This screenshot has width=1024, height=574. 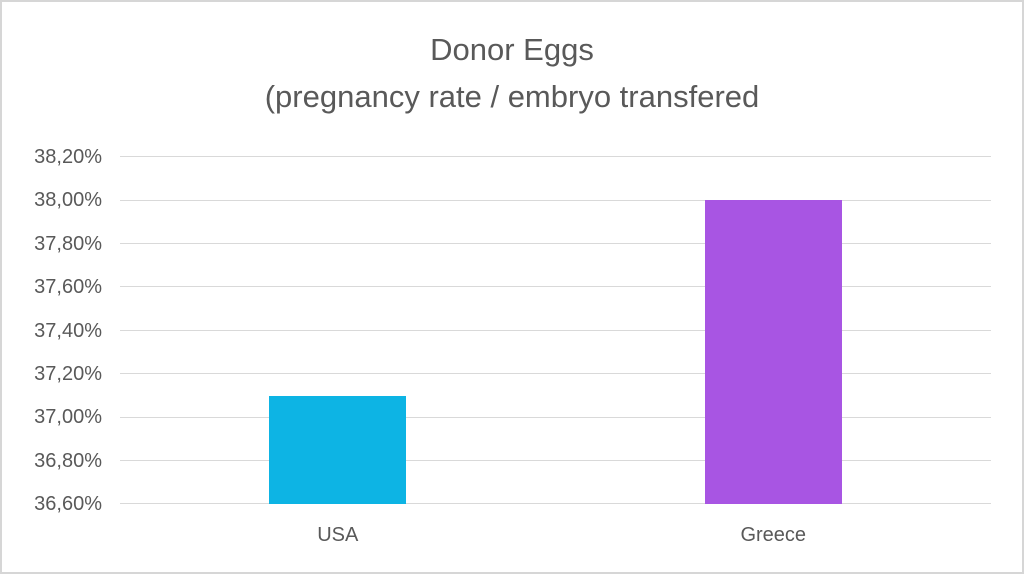 What do you see at coordinates (512, 49) in the screenshot?
I see `chart-title: Donor Eggs` at bounding box center [512, 49].